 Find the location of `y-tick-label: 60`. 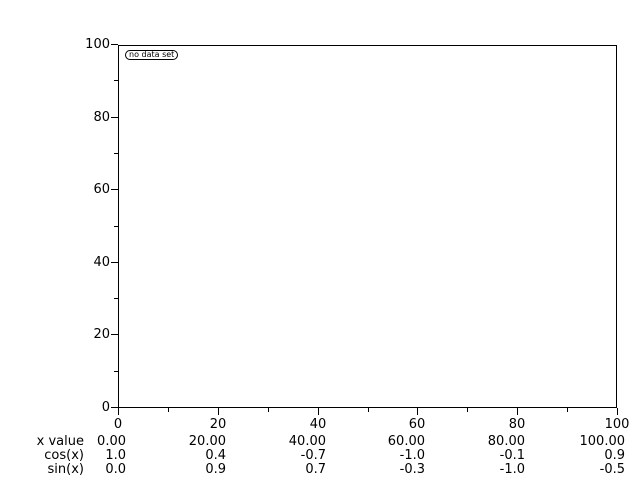

y-tick-label: 60 is located at coordinates (101, 189).